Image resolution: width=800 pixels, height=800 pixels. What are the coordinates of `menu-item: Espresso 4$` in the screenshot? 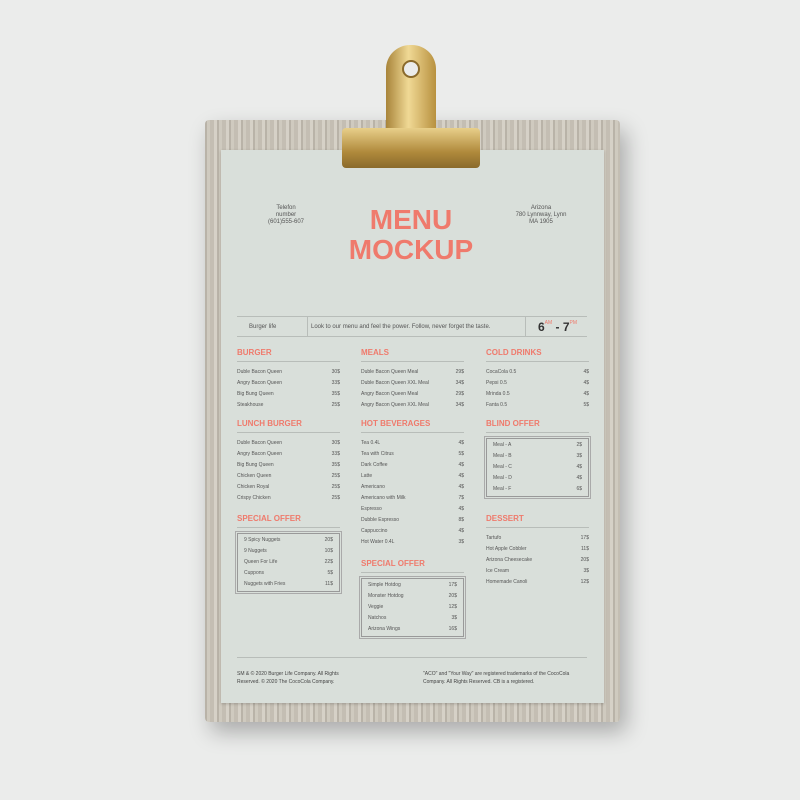 It's located at (412, 509).